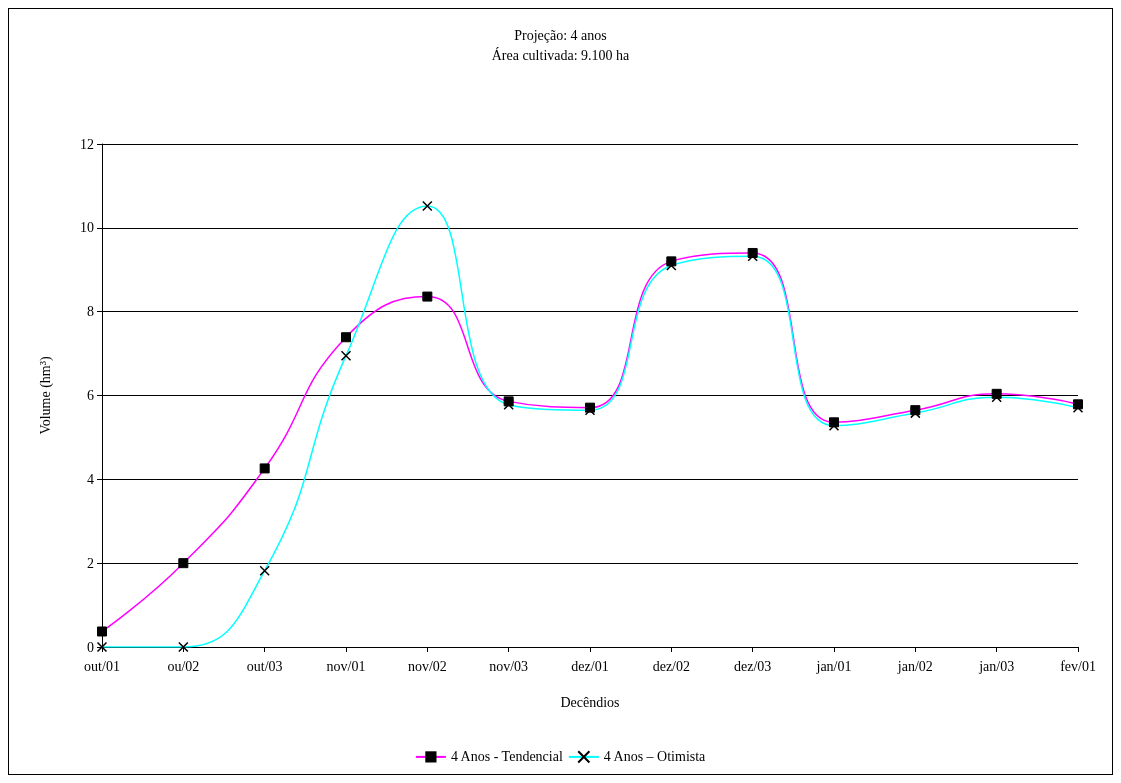  I want to click on x-tick-label: nov/03, so click(509, 666).